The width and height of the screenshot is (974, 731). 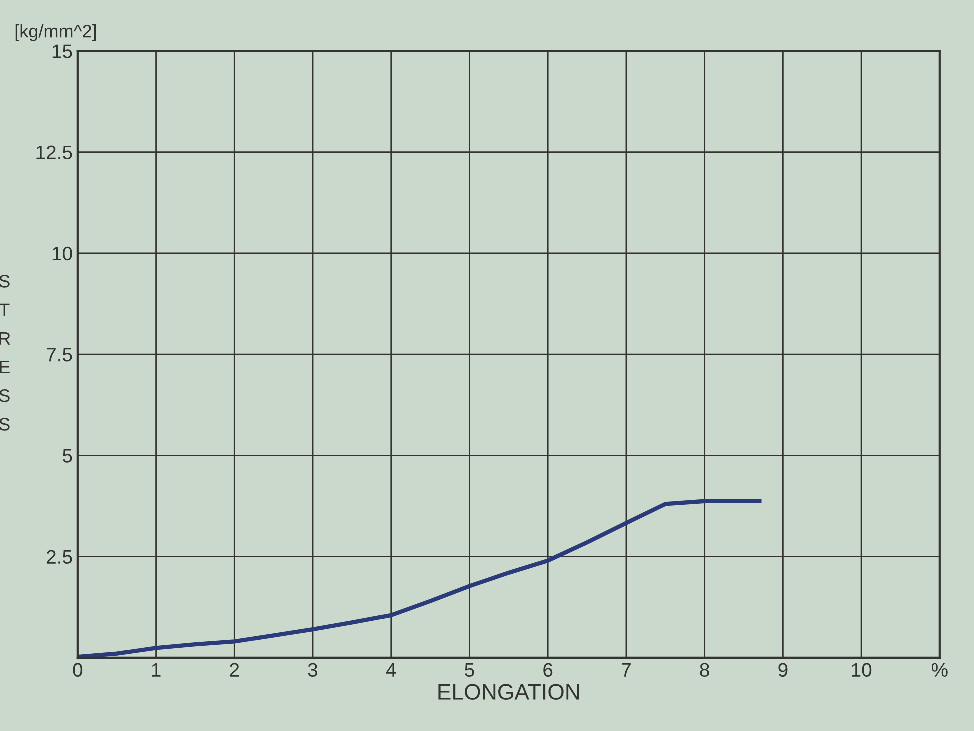 What do you see at coordinates (391, 670) in the screenshot?
I see `x-tick-label: 4` at bounding box center [391, 670].